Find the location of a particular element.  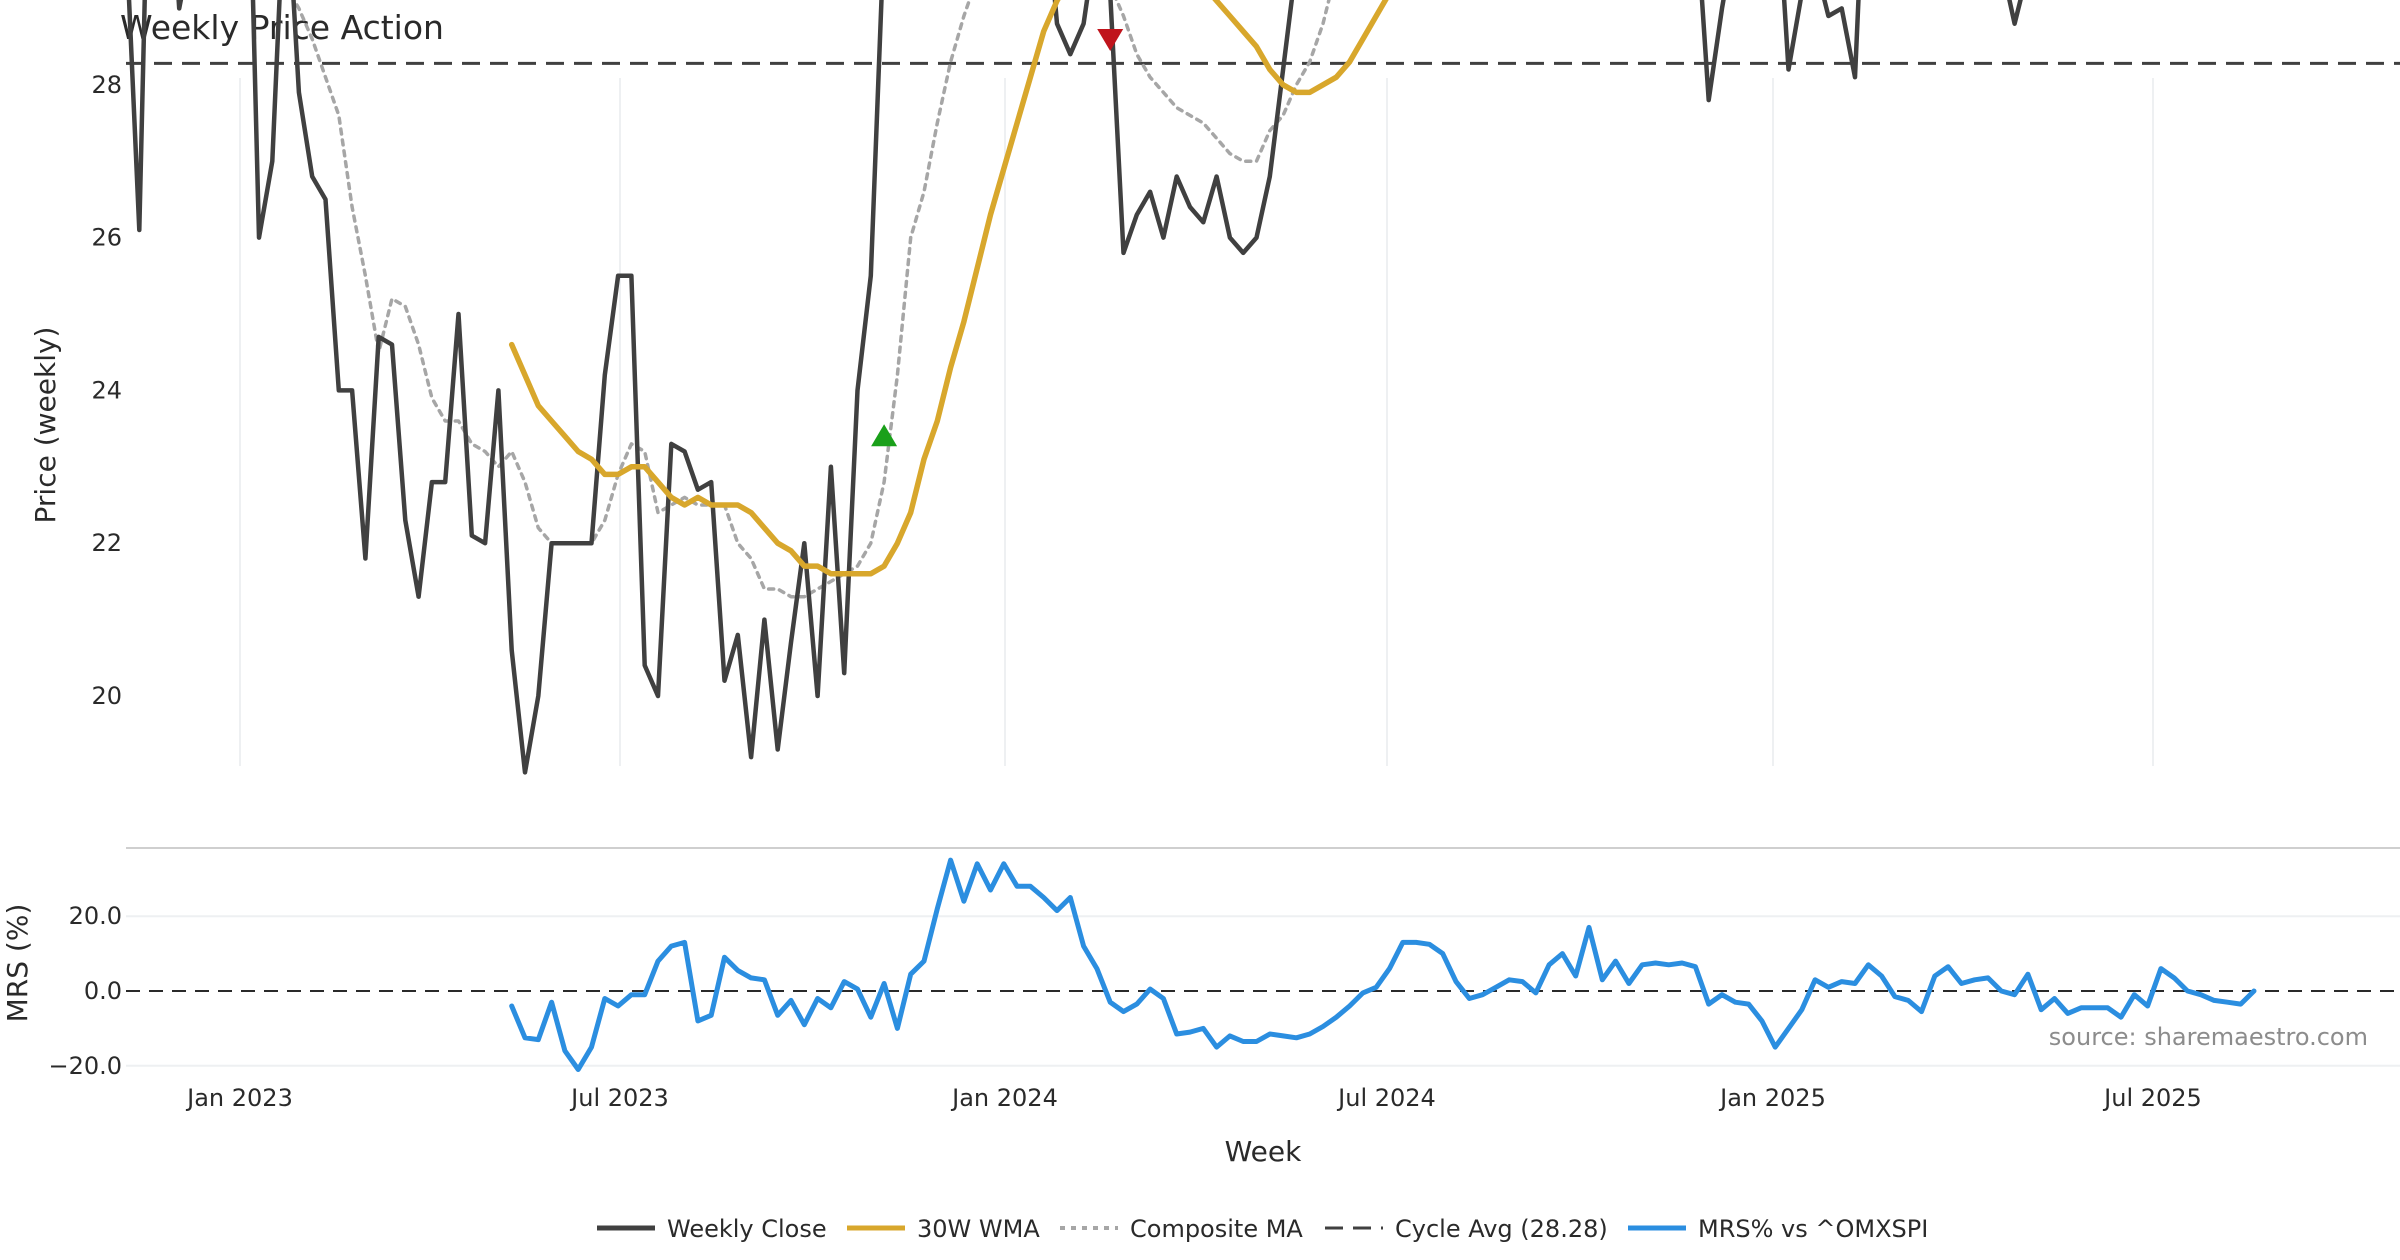

legend-label: Weekly Close is located at coordinates (747, 1229).